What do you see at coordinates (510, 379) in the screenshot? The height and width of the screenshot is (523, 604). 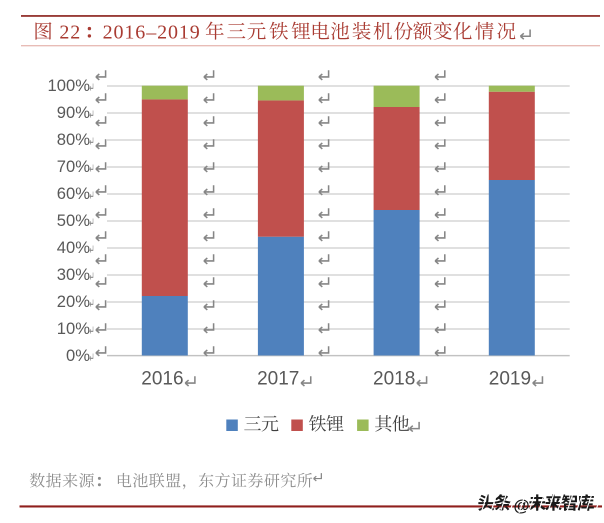 I see `svg-text: 2019` at bounding box center [510, 379].